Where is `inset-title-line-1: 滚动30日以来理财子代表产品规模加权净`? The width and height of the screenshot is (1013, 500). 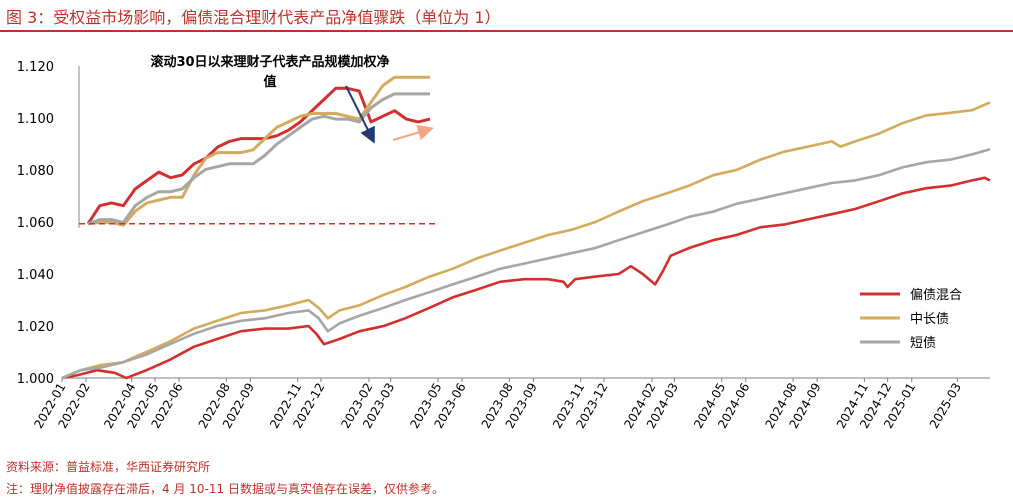 inset-title-line-1: 滚动30日以来理财子代表产品规模加权净 is located at coordinates (269, 62).